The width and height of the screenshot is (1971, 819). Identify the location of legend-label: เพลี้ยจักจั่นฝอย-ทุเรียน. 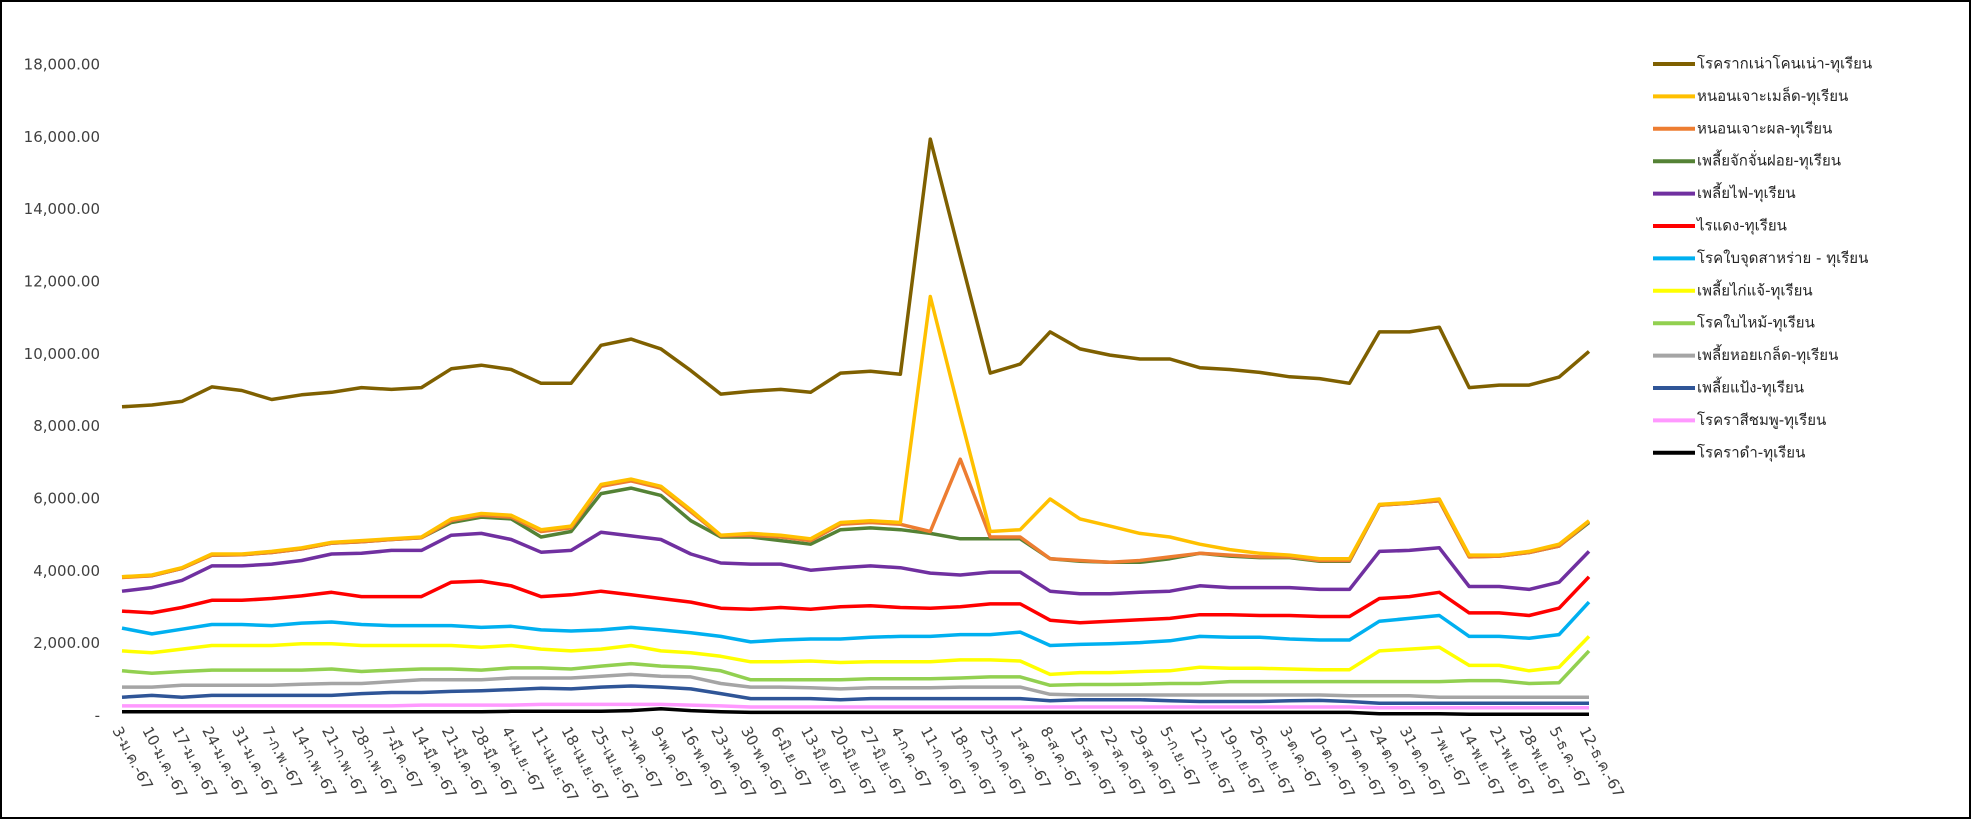
(1769, 160).